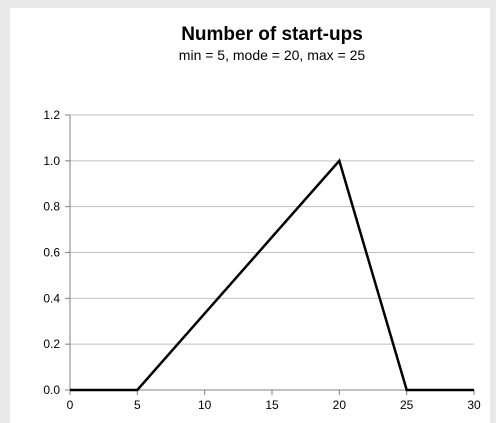 The image size is (496, 423). What do you see at coordinates (51, 390) in the screenshot?
I see `y-tick-label: 0.0` at bounding box center [51, 390].